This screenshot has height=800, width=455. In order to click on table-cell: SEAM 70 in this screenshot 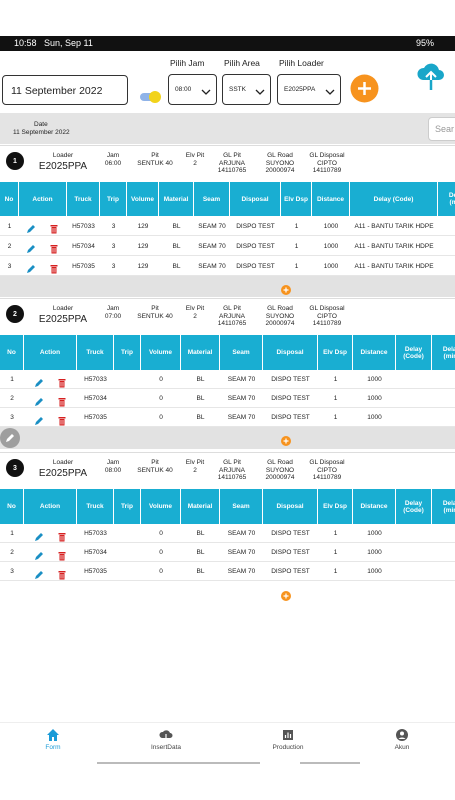, I will do `click(241, 533)`.